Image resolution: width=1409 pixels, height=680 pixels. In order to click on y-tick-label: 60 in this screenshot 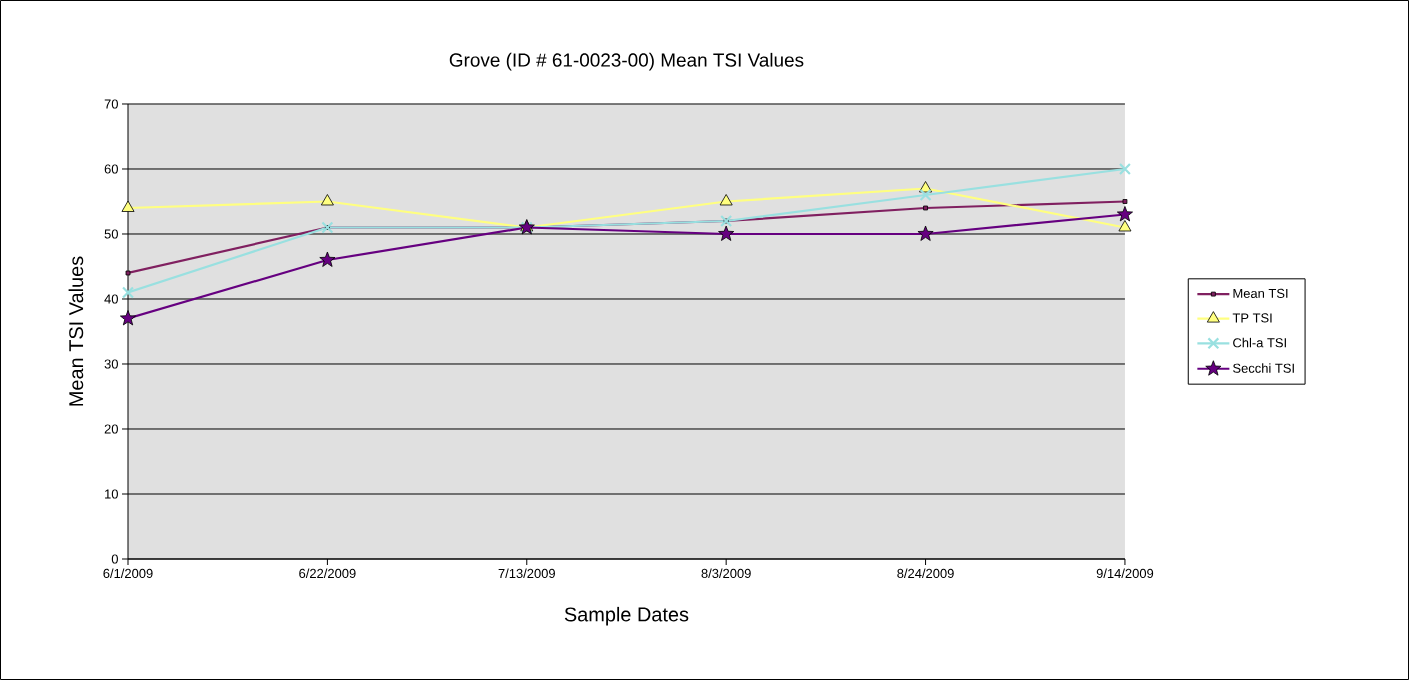, I will do `click(111, 169)`.